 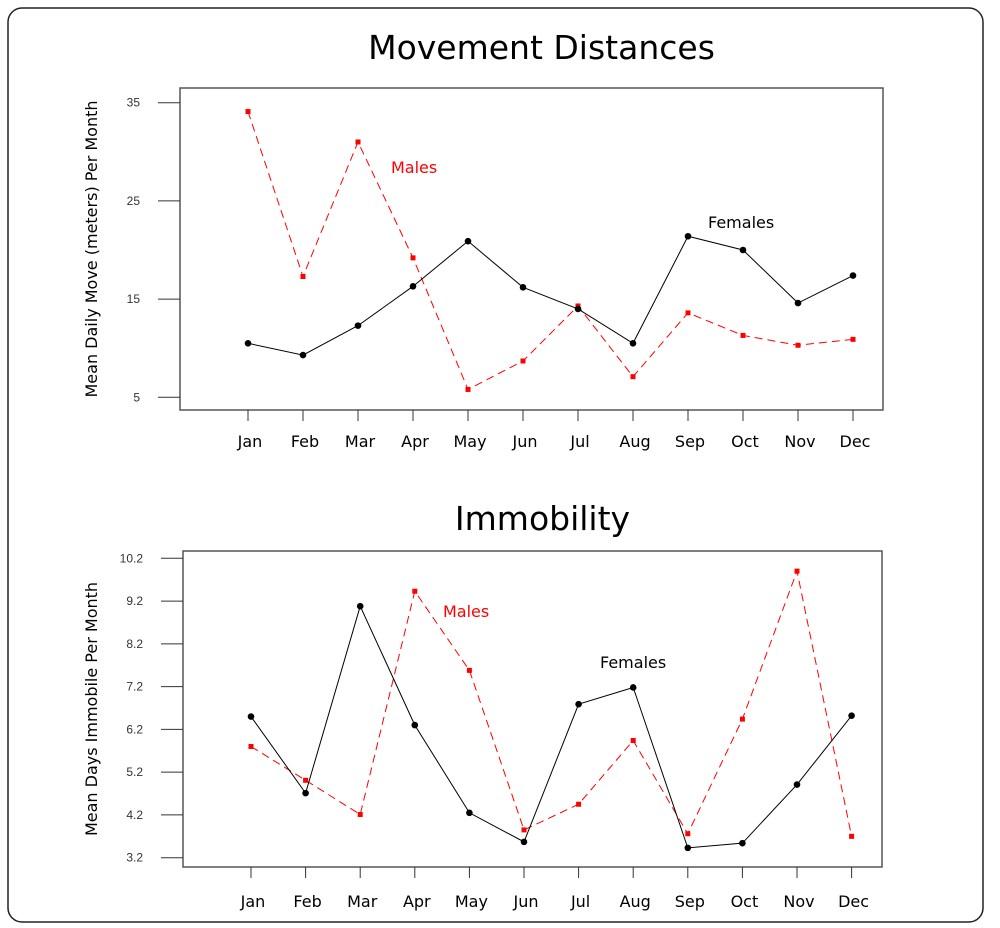 What do you see at coordinates (134, 103) in the screenshot?
I see `y-tick-label: 35` at bounding box center [134, 103].